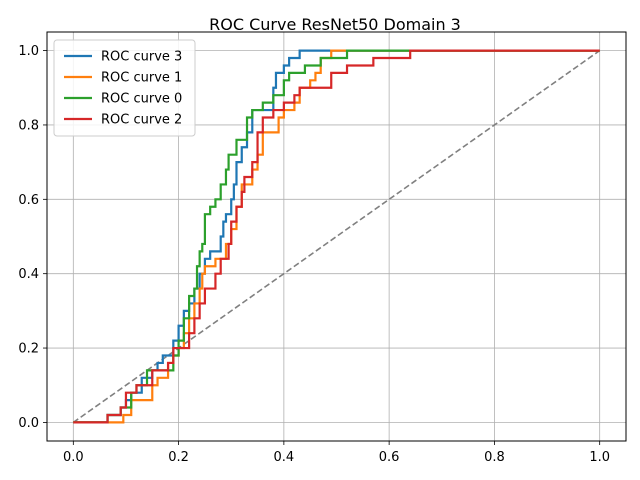  What do you see at coordinates (141, 120) in the screenshot?
I see `legend-label: ROC curve 2` at bounding box center [141, 120].